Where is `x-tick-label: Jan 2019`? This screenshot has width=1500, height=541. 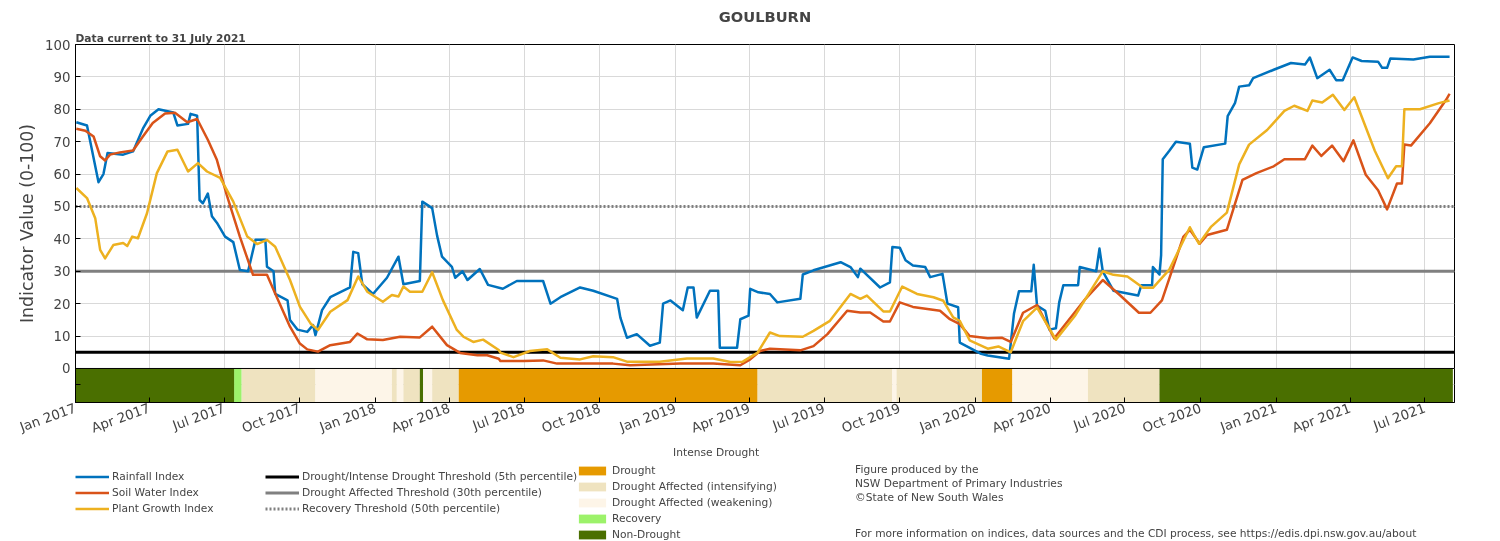
x-tick-label: Jan 2019 is located at coordinates (647, 418).